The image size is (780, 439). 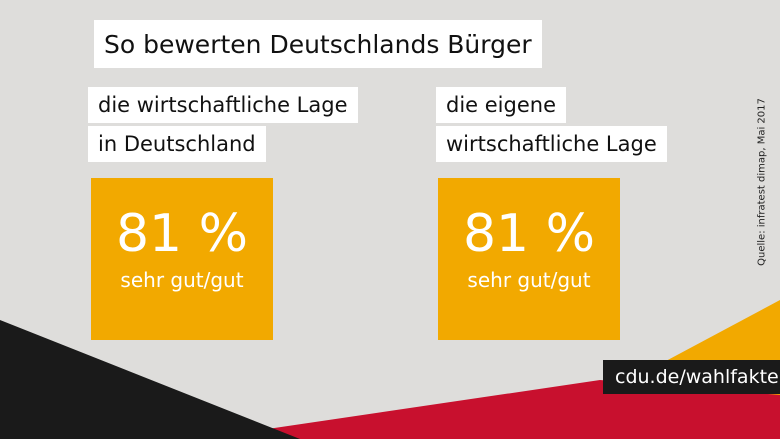 What do you see at coordinates (551, 144) in the screenshot?
I see `right-label-line2: wirtschaftliche Lage` at bounding box center [551, 144].